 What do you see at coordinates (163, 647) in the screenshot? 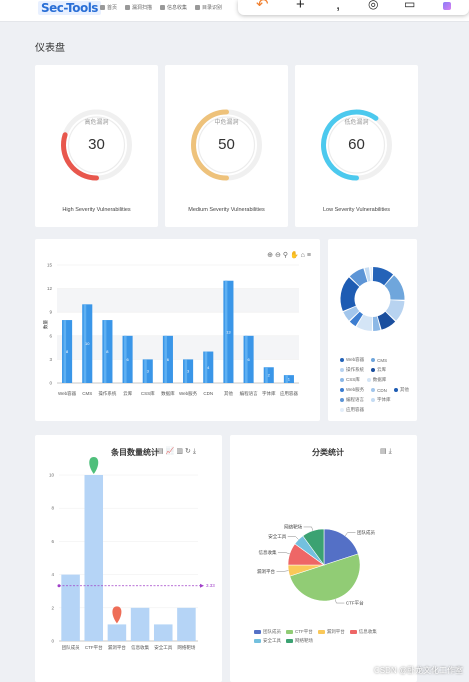
I see `x-tick-label: 安全工具` at bounding box center [163, 647].